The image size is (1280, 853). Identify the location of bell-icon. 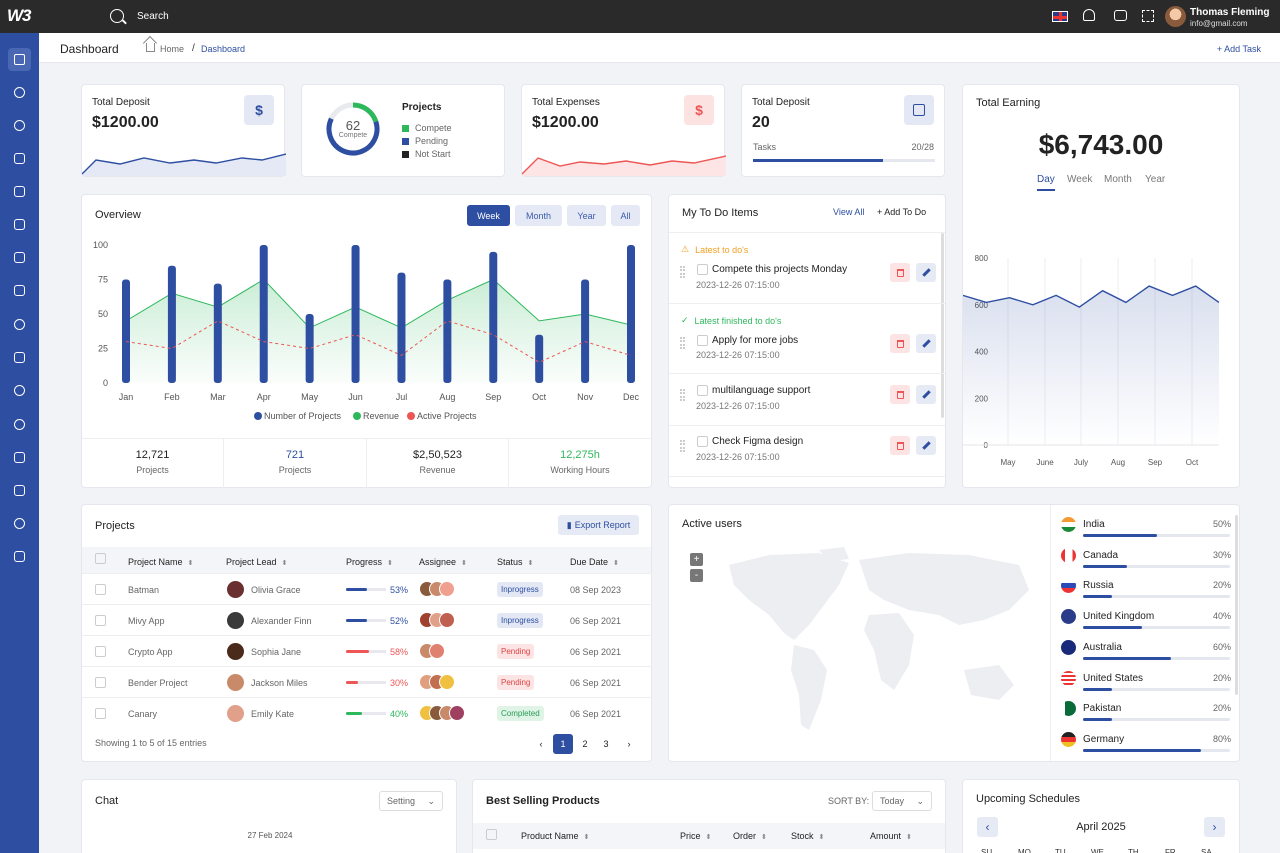
(1089, 15).